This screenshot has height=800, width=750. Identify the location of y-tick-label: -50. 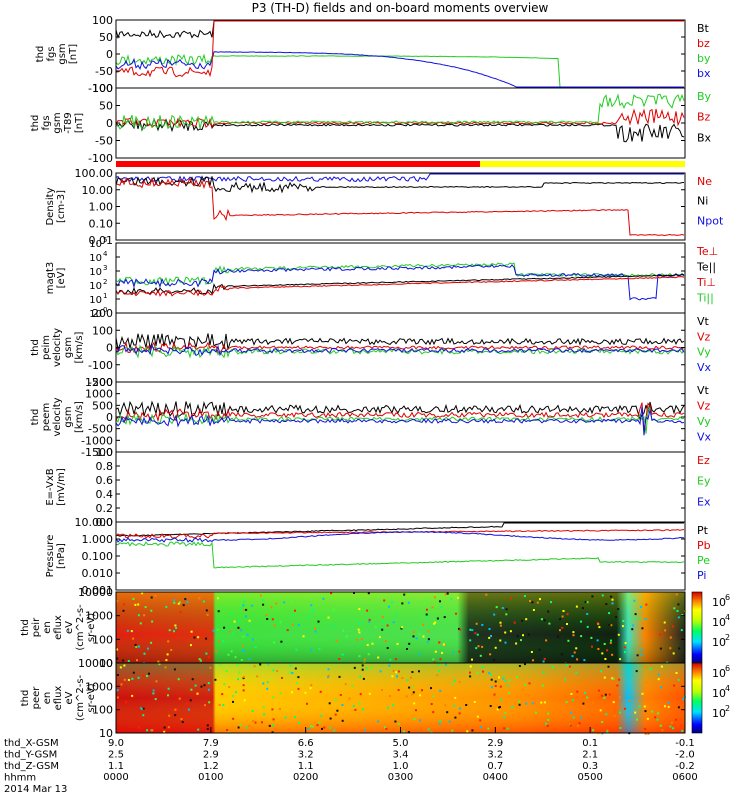
(104, 141).